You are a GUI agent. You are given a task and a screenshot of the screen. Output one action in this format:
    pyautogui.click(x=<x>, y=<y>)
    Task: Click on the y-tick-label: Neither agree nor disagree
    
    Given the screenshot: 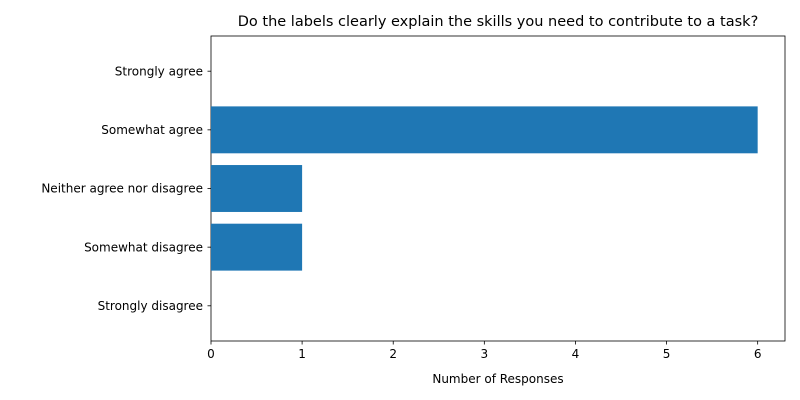 What is the action you would take?
    pyautogui.click(x=122, y=189)
    